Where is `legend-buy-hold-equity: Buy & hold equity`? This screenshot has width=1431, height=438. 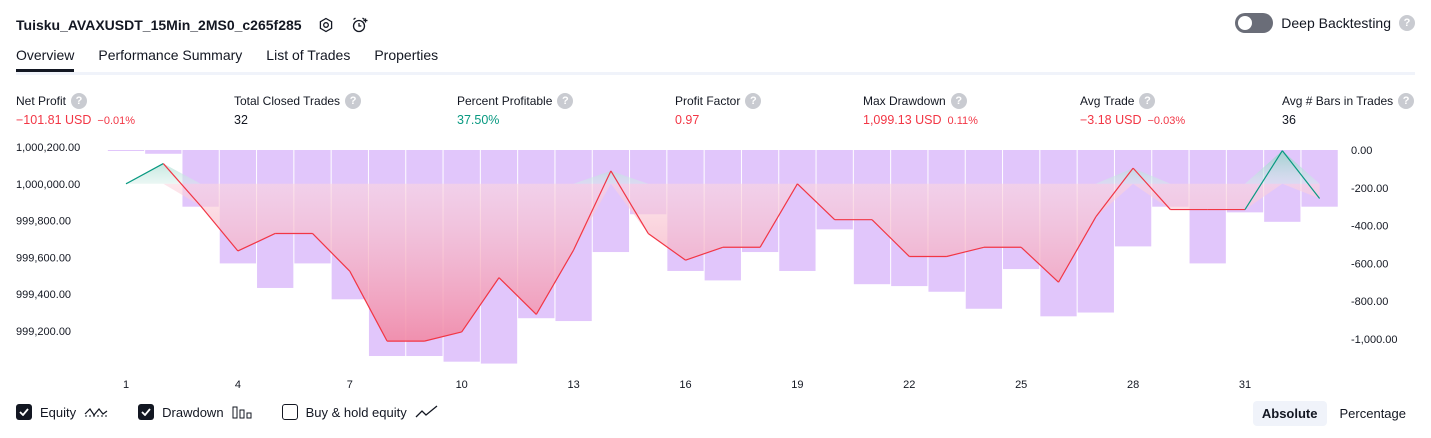
legend-buy-hold-equity: Buy & hold equity is located at coordinates (360, 412).